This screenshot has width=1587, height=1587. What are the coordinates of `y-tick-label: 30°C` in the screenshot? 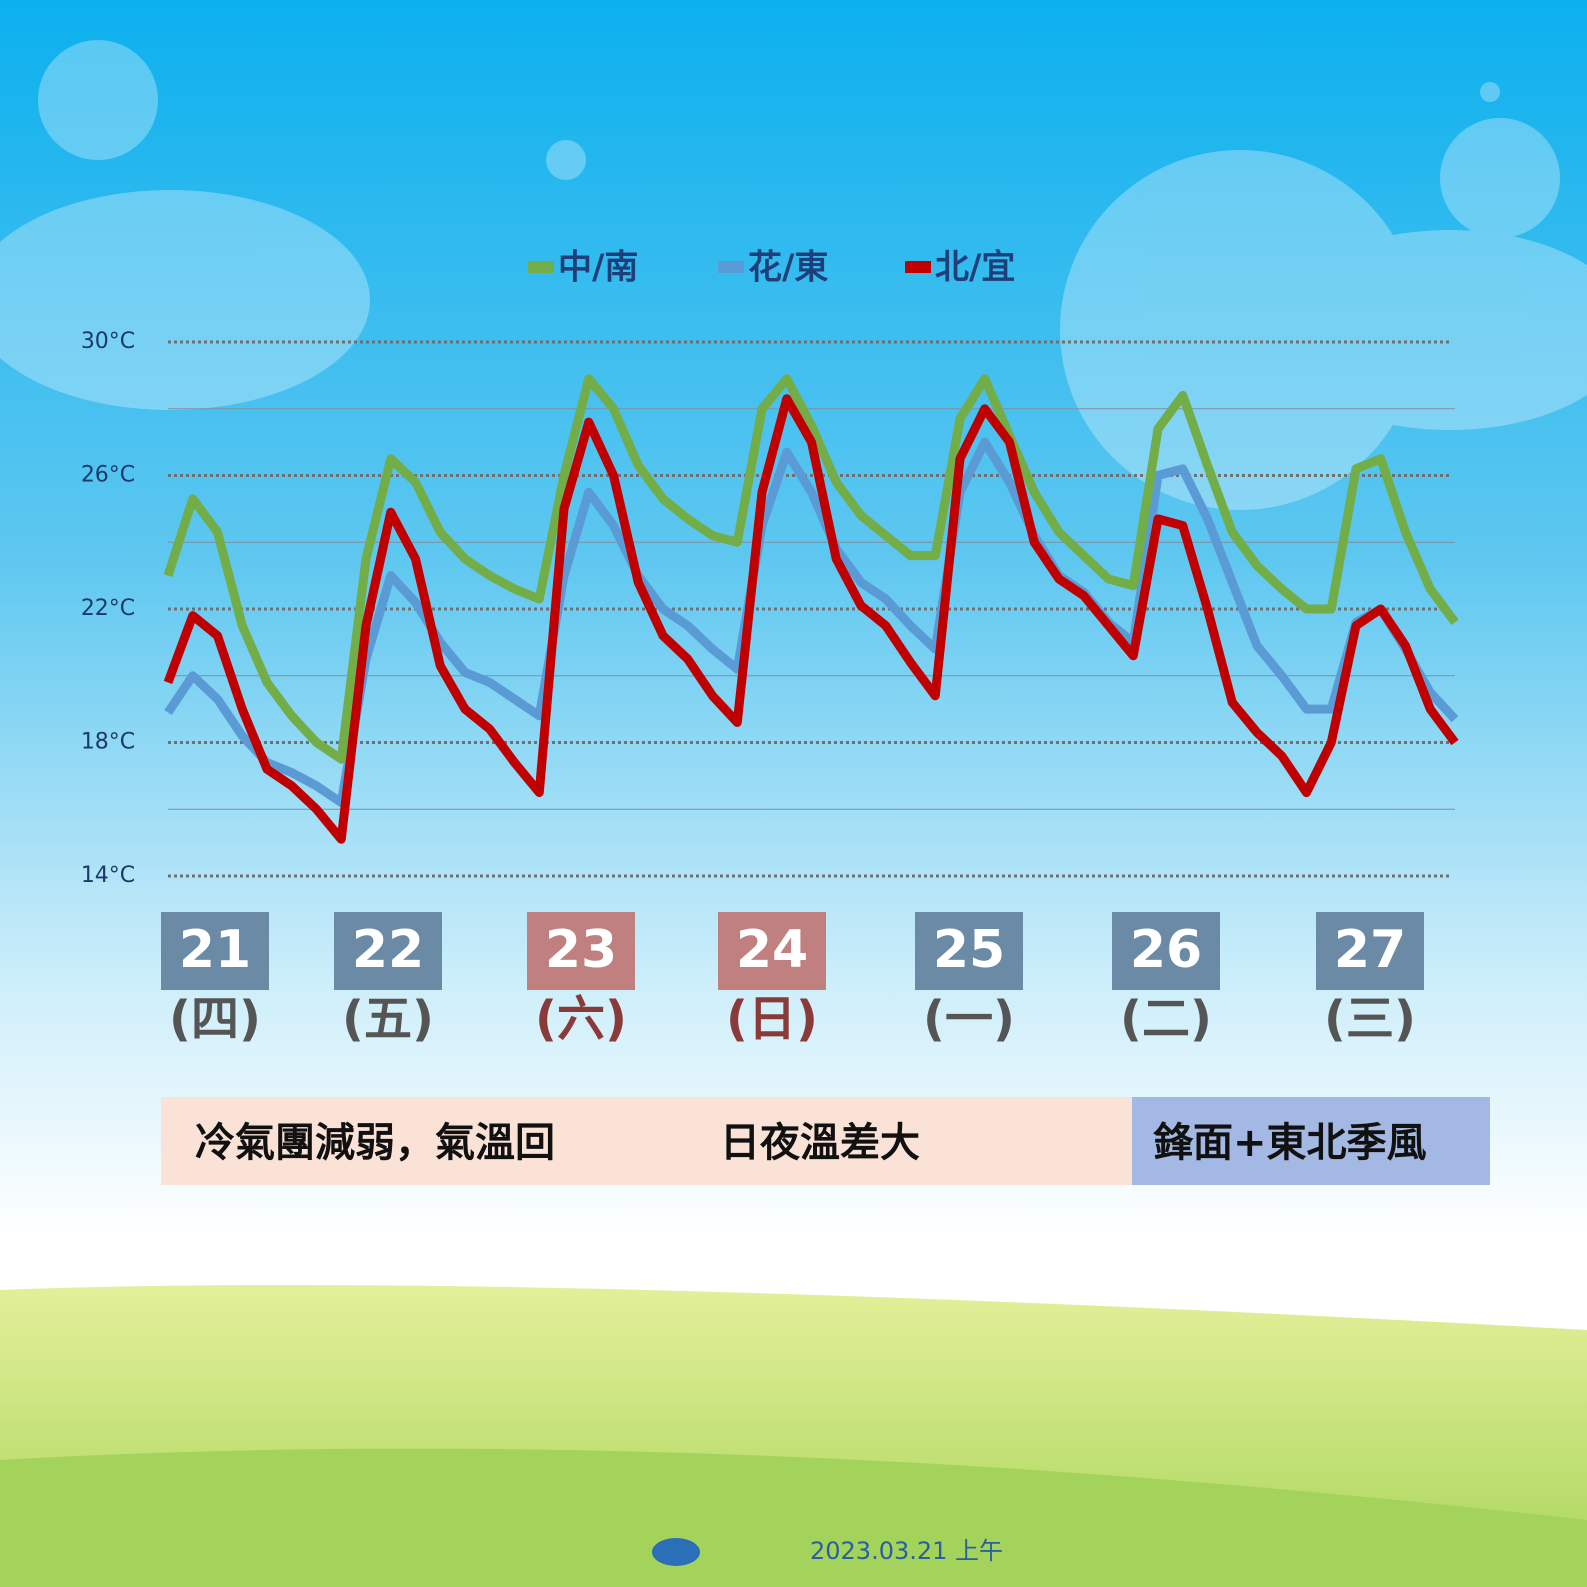 It's located at (108, 341).